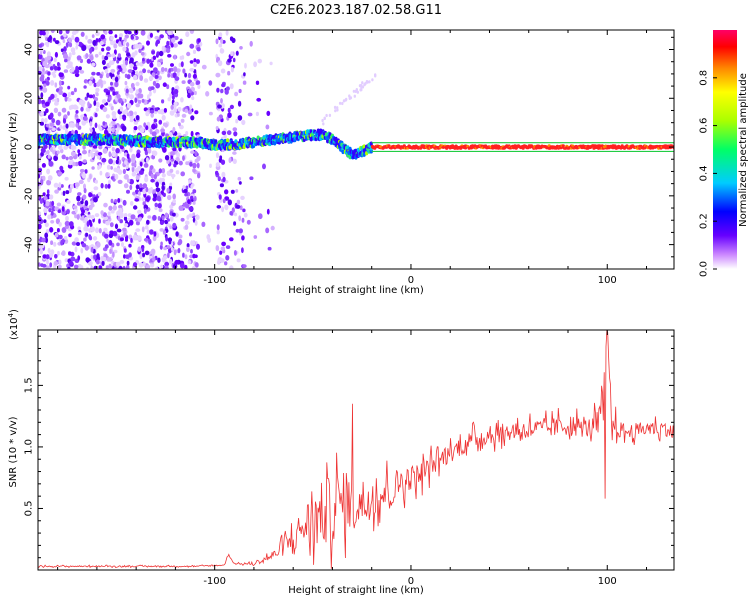  Describe the element at coordinates (228, 140) in the screenshot. I see `ridge-point` at that location.